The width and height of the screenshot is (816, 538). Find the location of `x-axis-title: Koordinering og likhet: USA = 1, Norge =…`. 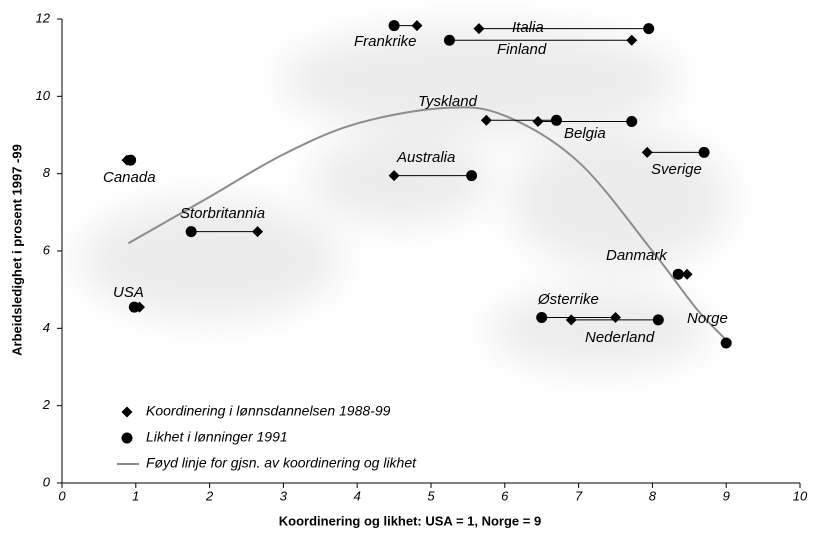

x-axis-title: Koordinering og likhet: USA = 1, Norge =… is located at coordinates (410, 520).